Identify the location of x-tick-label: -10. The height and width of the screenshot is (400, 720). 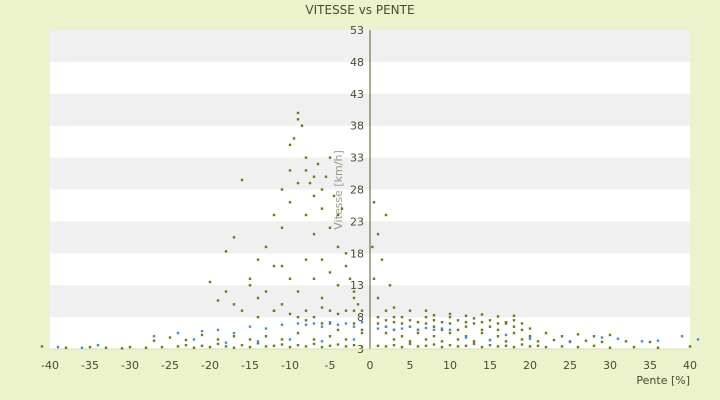
(290, 365).